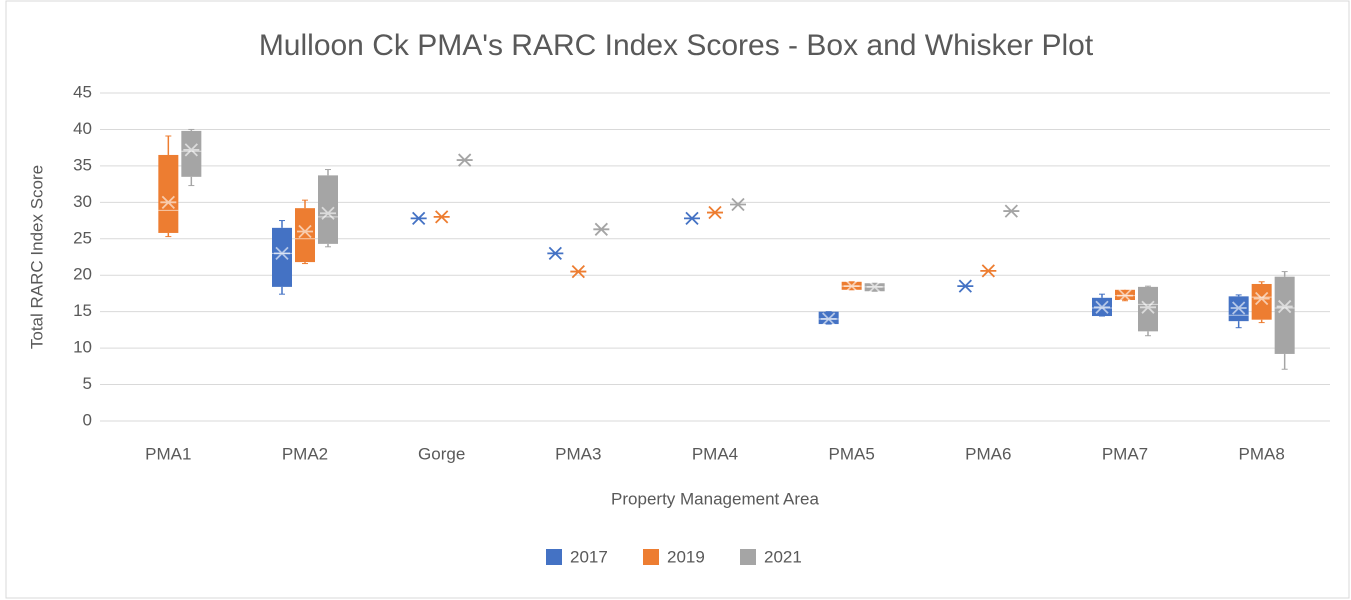  What do you see at coordinates (305, 453) in the screenshot?
I see `x-tick-label: PMA2` at bounding box center [305, 453].